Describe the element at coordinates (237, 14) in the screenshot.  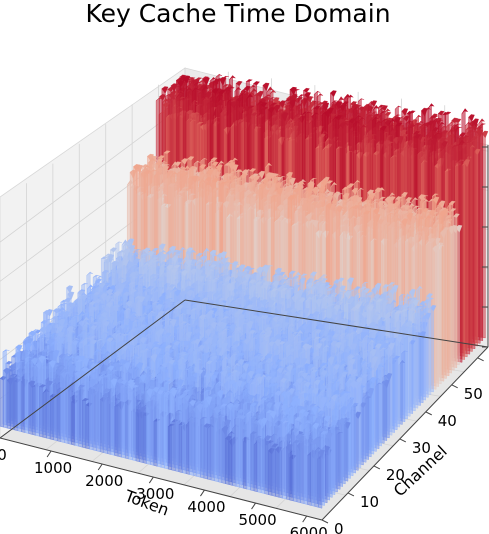
I see `chart-title: Key Cache Time Domain` at that location.